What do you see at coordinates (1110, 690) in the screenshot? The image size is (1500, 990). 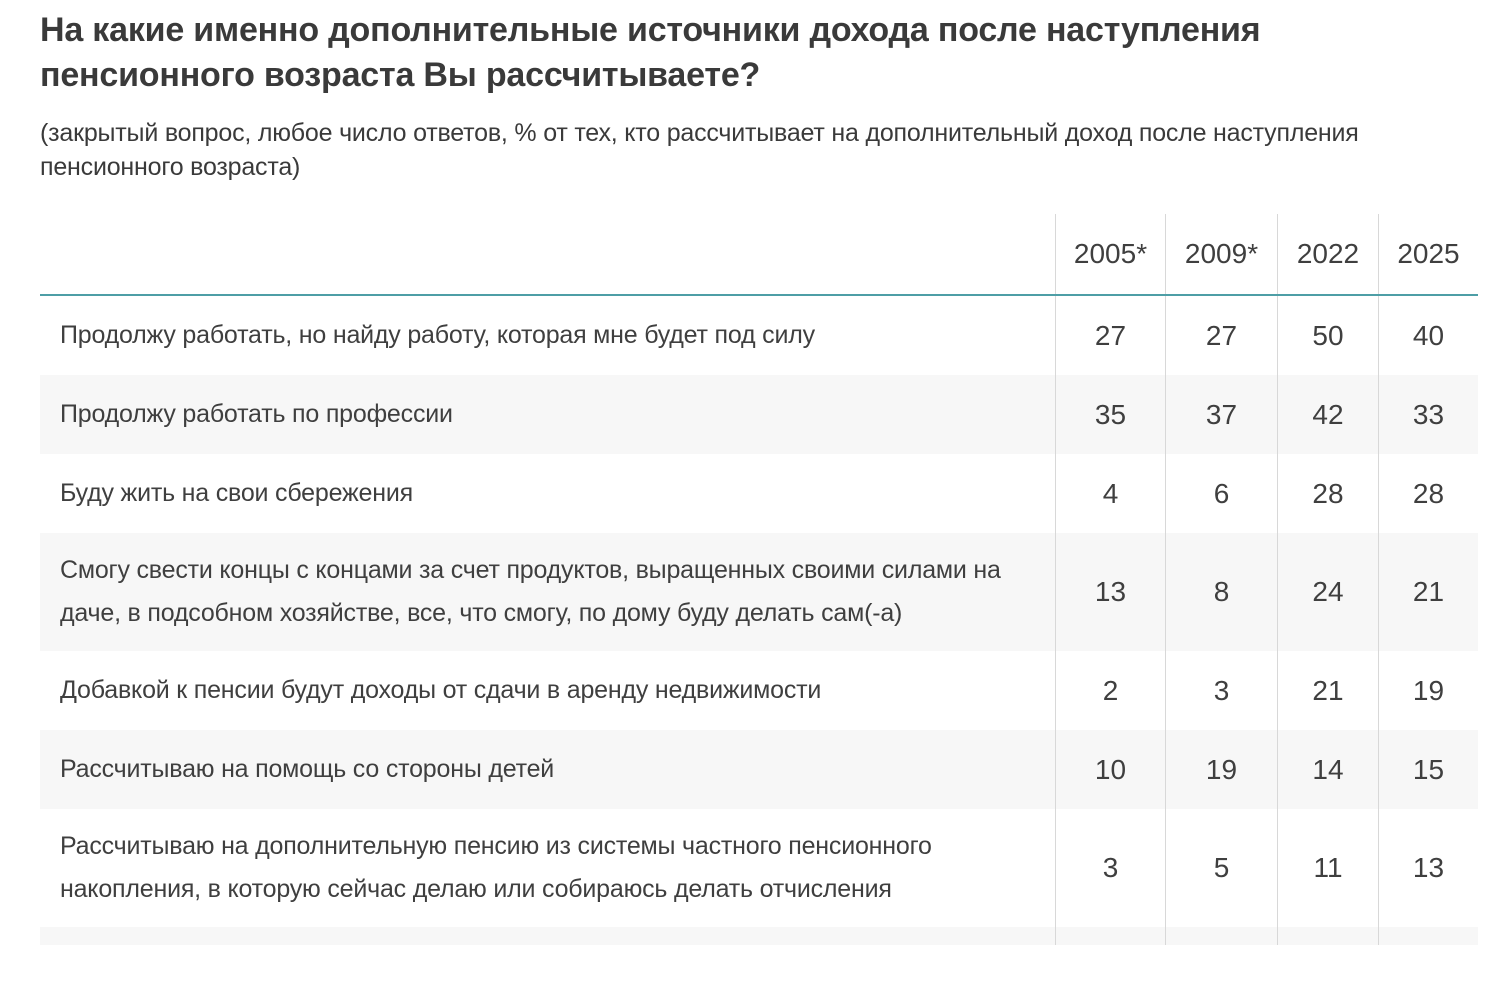 I see `row-value-2005: 2` at bounding box center [1110, 690].